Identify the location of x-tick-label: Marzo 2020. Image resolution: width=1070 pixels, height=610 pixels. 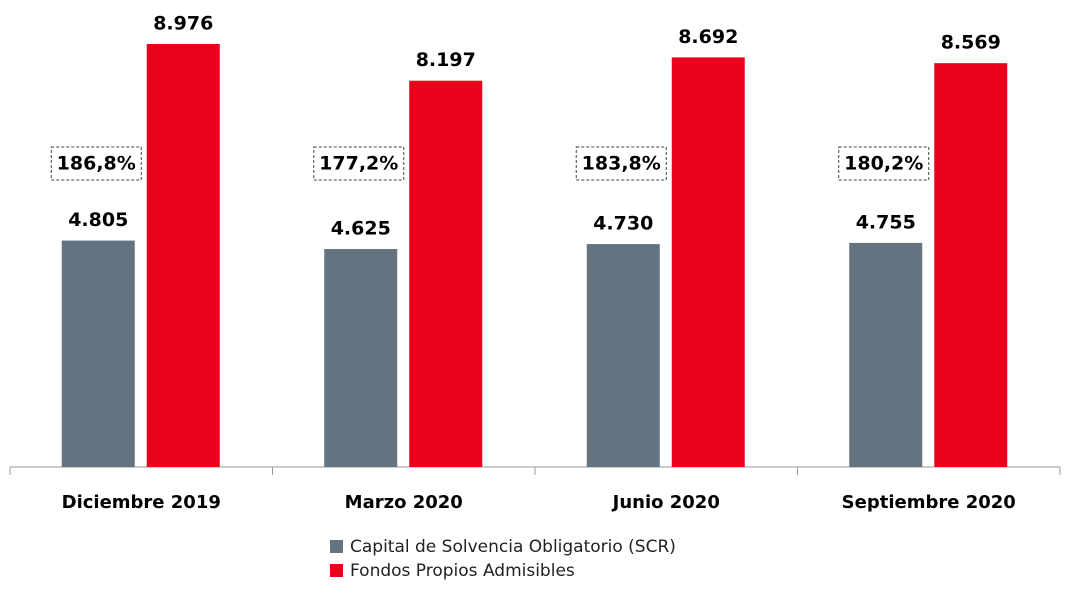
(404, 502).